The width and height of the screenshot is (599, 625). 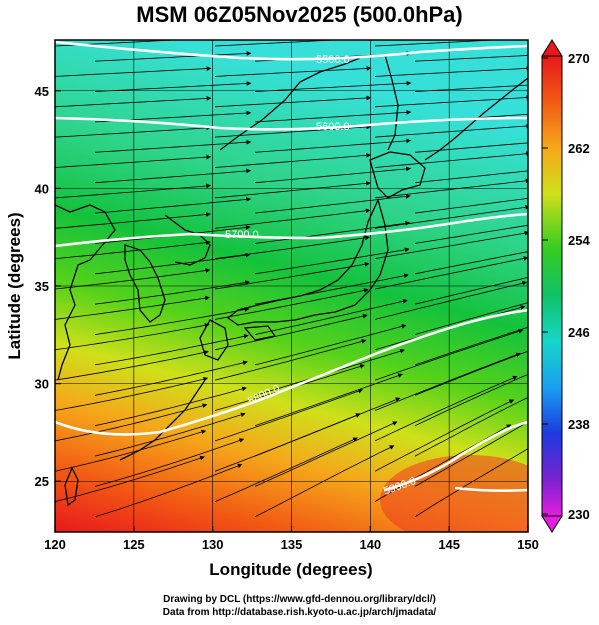 I want to click on x-tick-label: 130, so click(x=213, y=544).